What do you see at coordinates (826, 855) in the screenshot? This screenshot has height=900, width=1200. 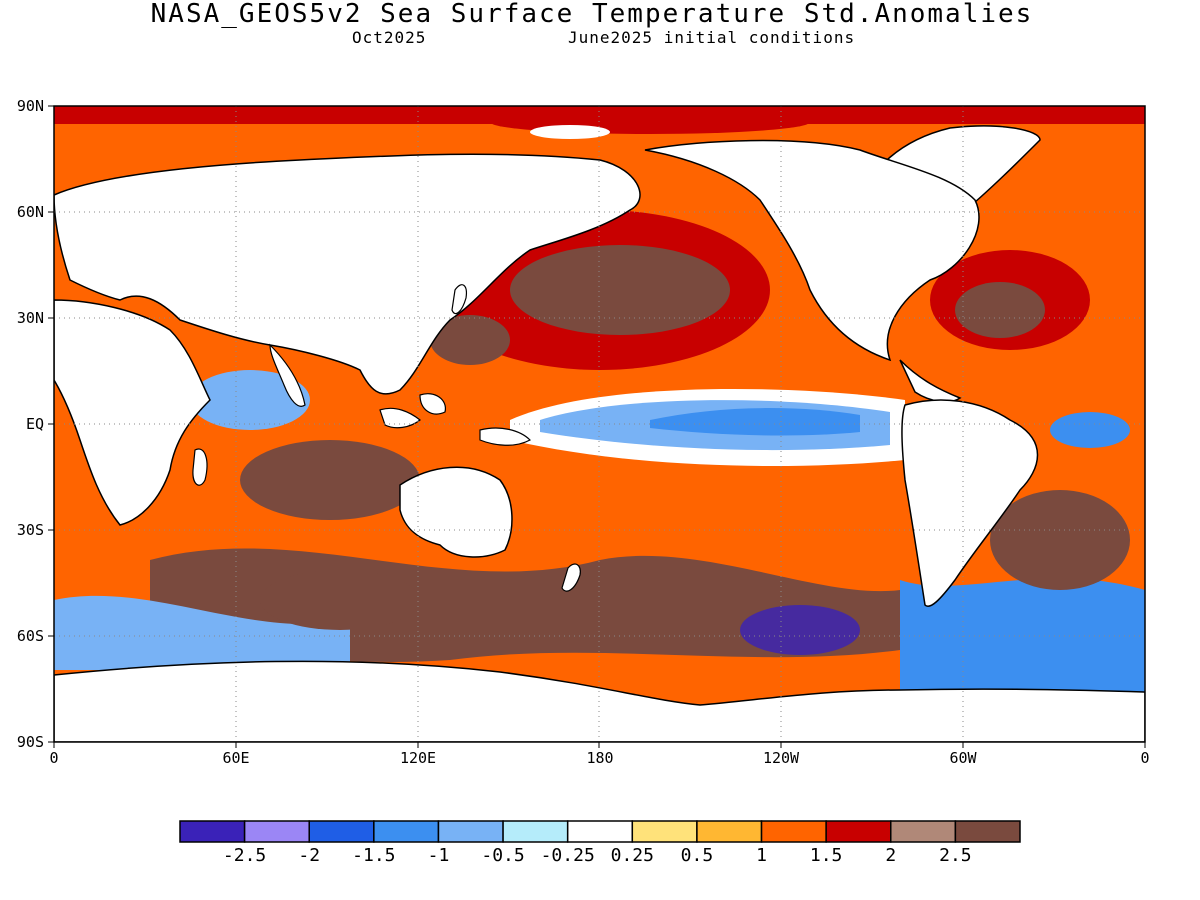 I see `colorbar-label: 1.5` at bounding box center [826, 855].